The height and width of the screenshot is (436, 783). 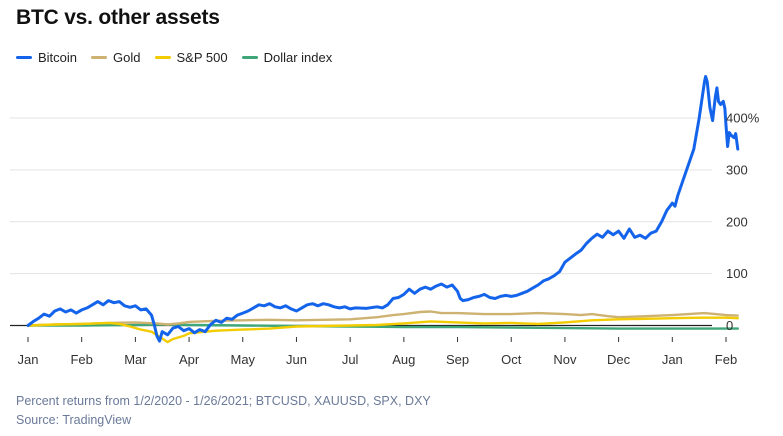 I want to click on x-tick-label-10: Nov, so click(x=565, y=359).